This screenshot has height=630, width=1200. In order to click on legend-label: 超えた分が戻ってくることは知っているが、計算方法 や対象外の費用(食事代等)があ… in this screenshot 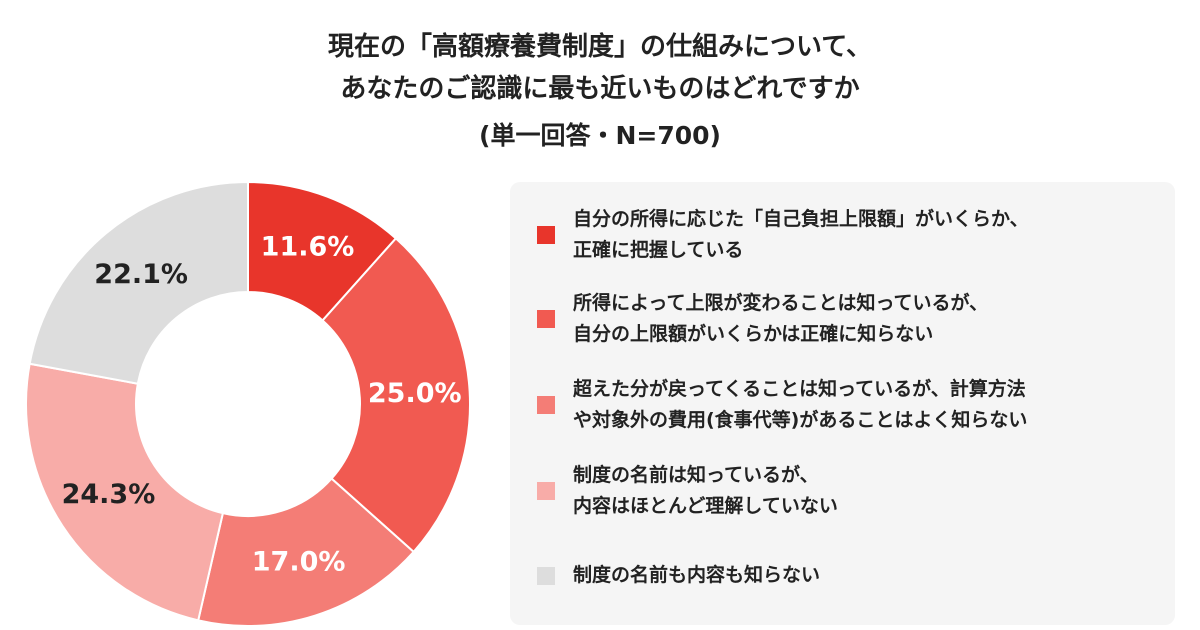, I will do `click(800, 404)`.